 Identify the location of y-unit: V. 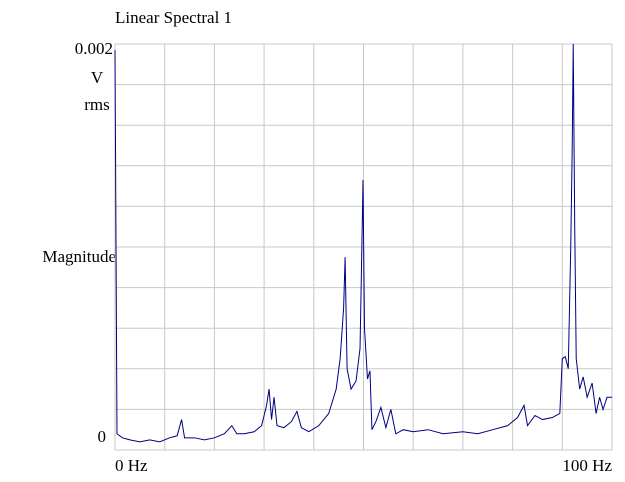
(97, 77).